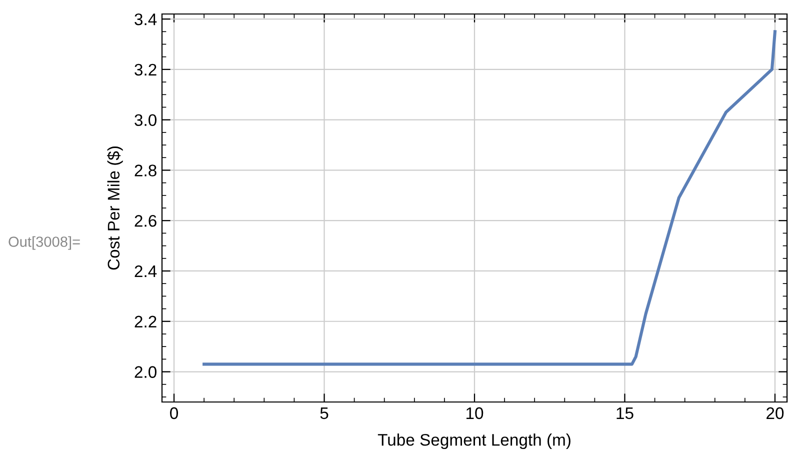 The image size is (788, 456). I want to click on y-tick-label: 3.4, so click(145, 19).